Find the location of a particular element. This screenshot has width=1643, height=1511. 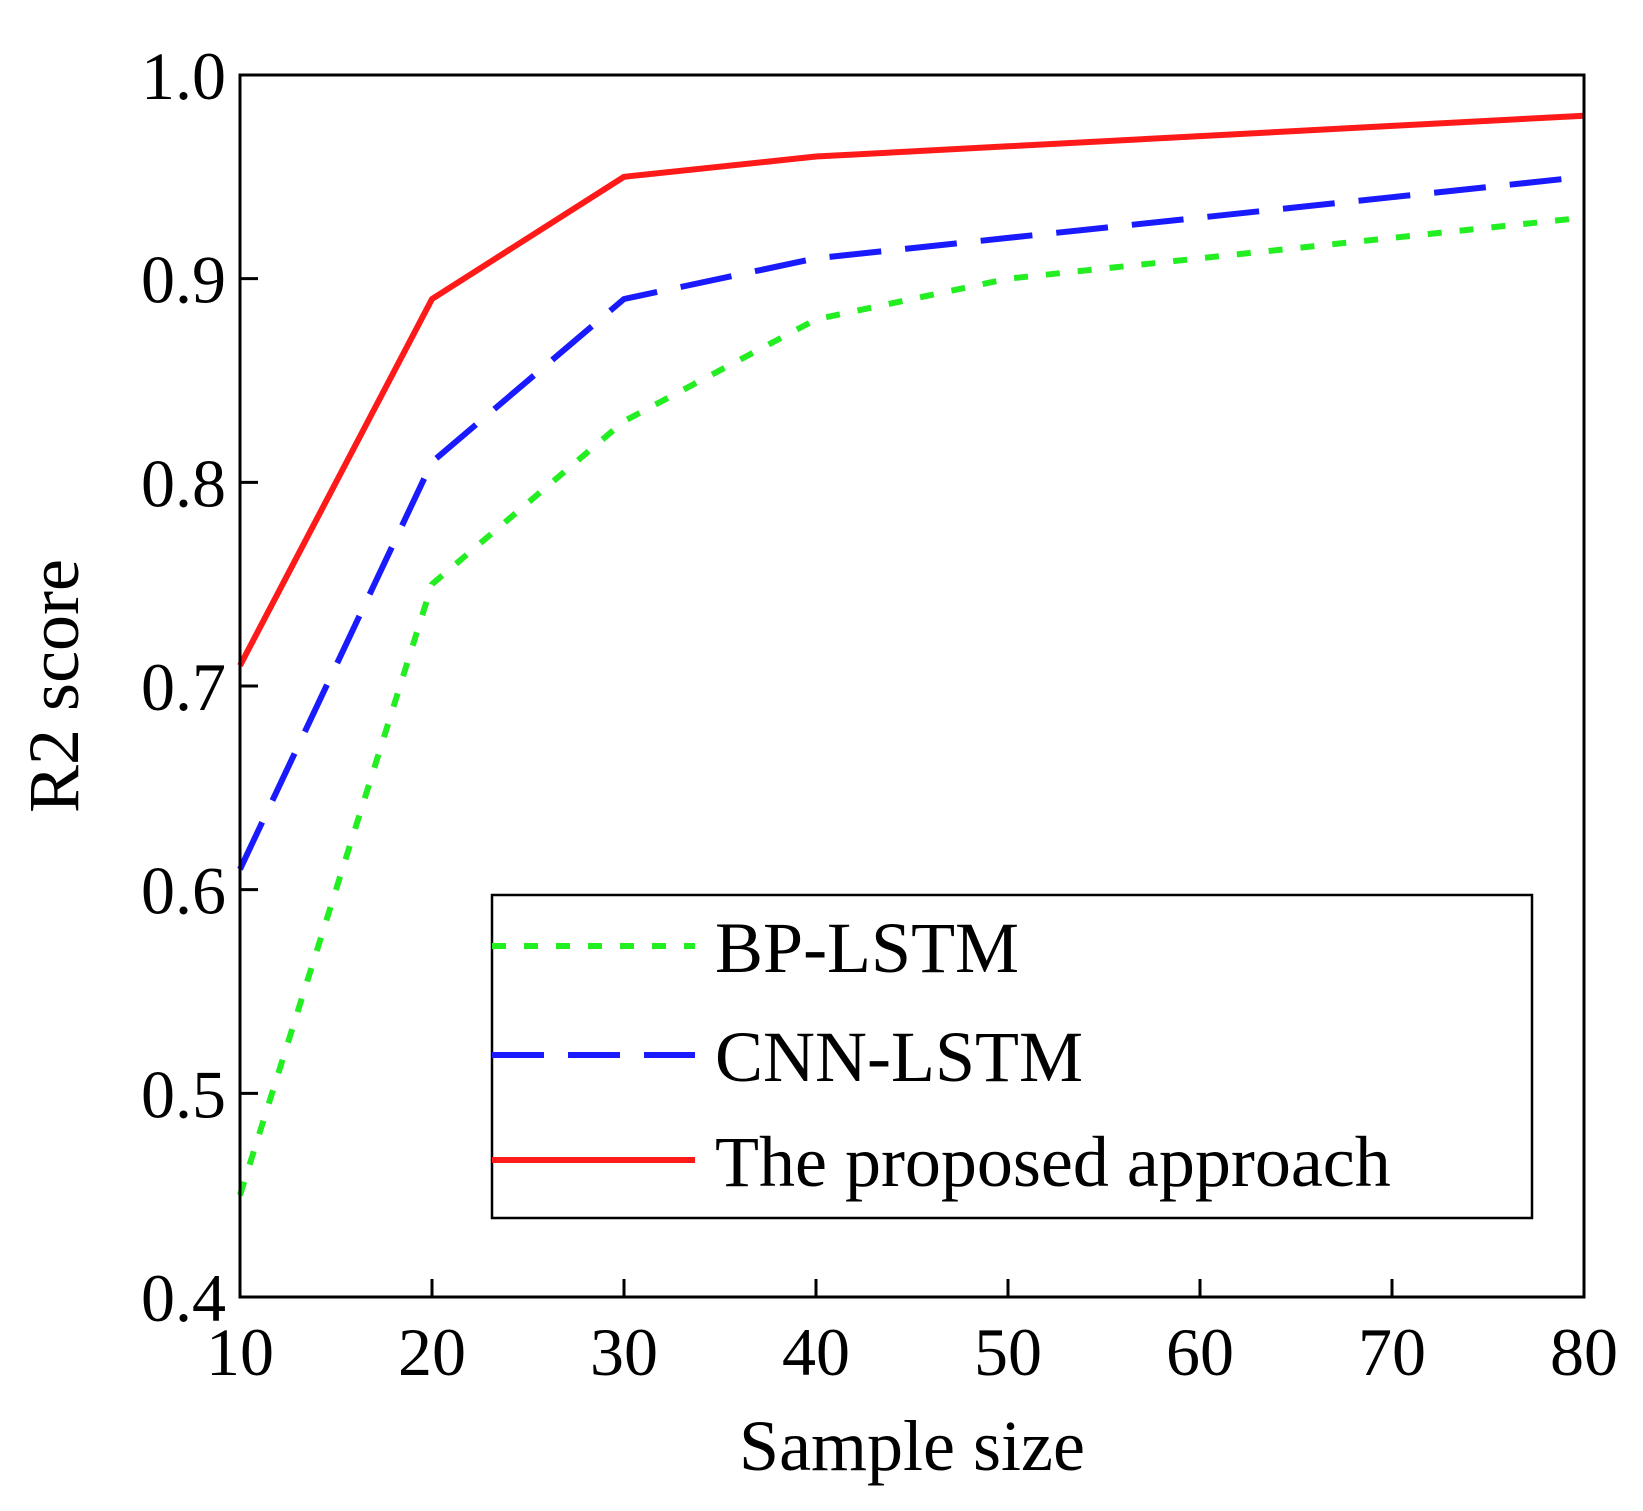

y-tick-label: 0.8 is located at coordinates (183, 483).